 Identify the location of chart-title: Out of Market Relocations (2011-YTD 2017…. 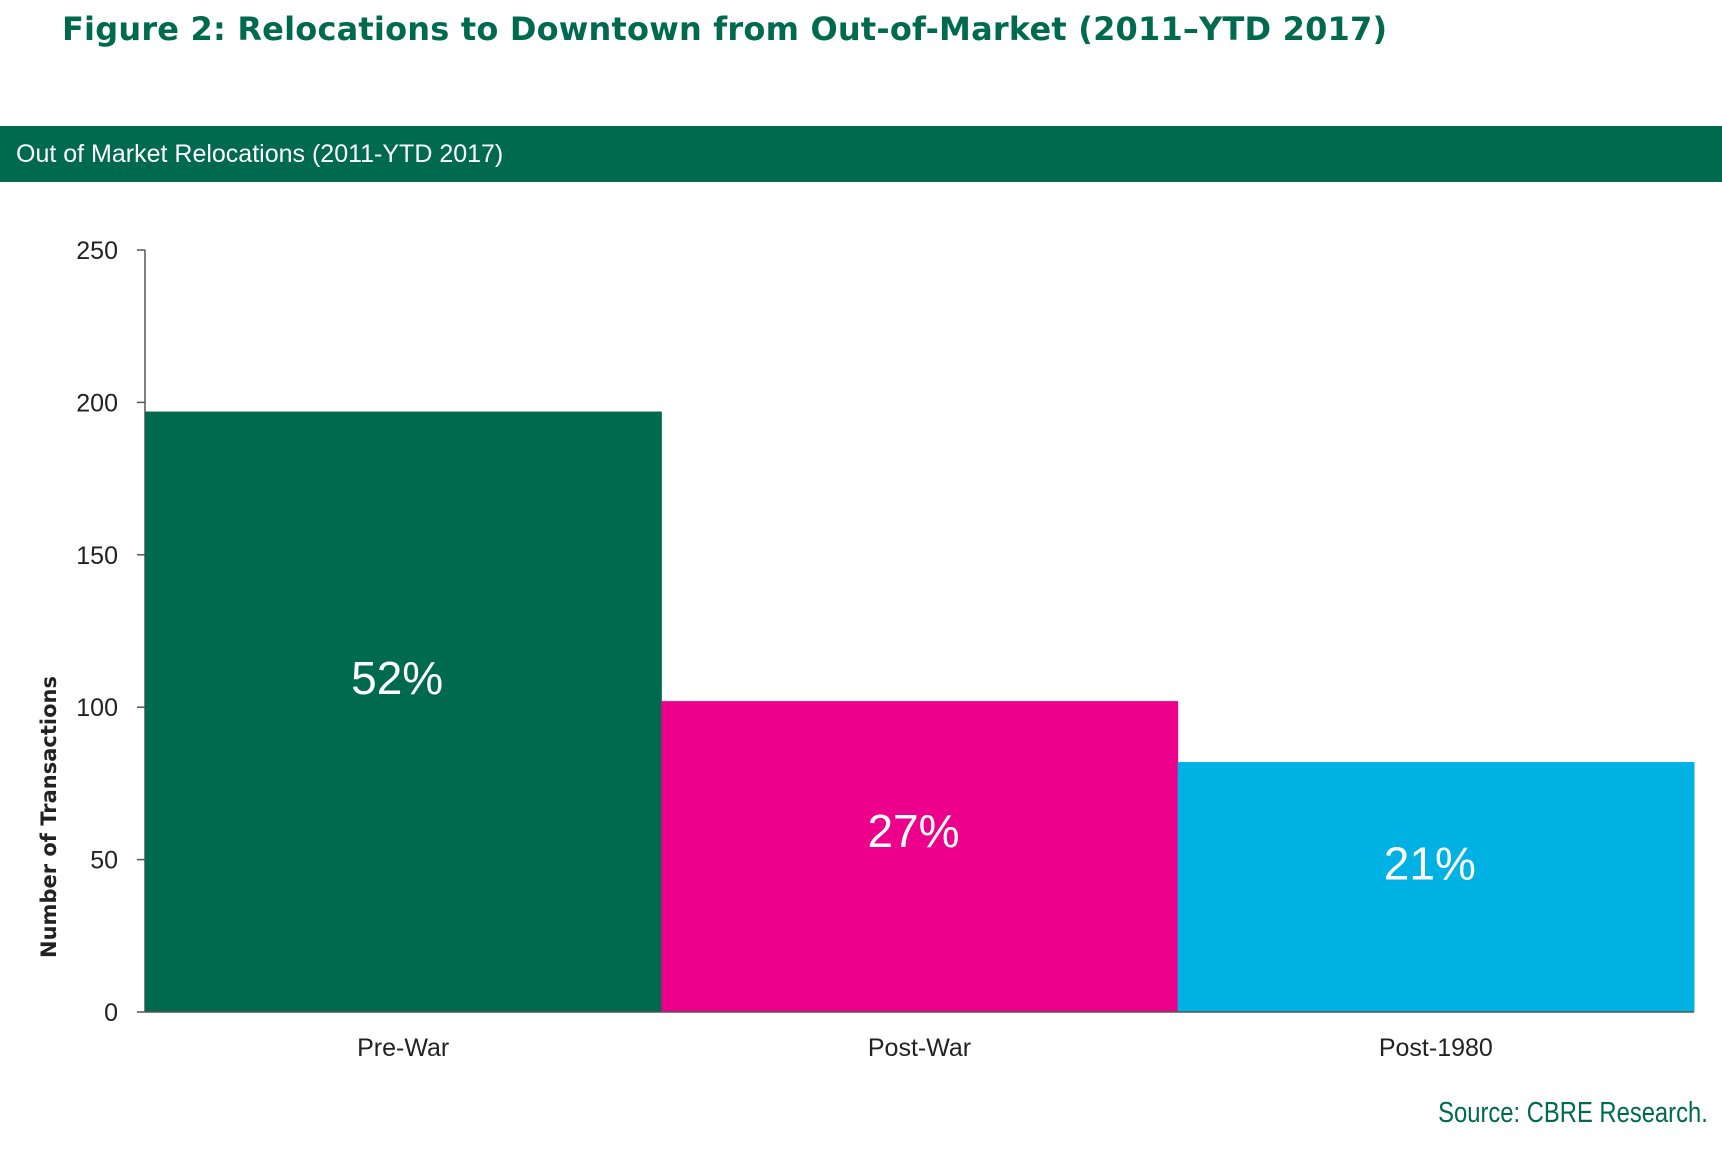
(260, 154).